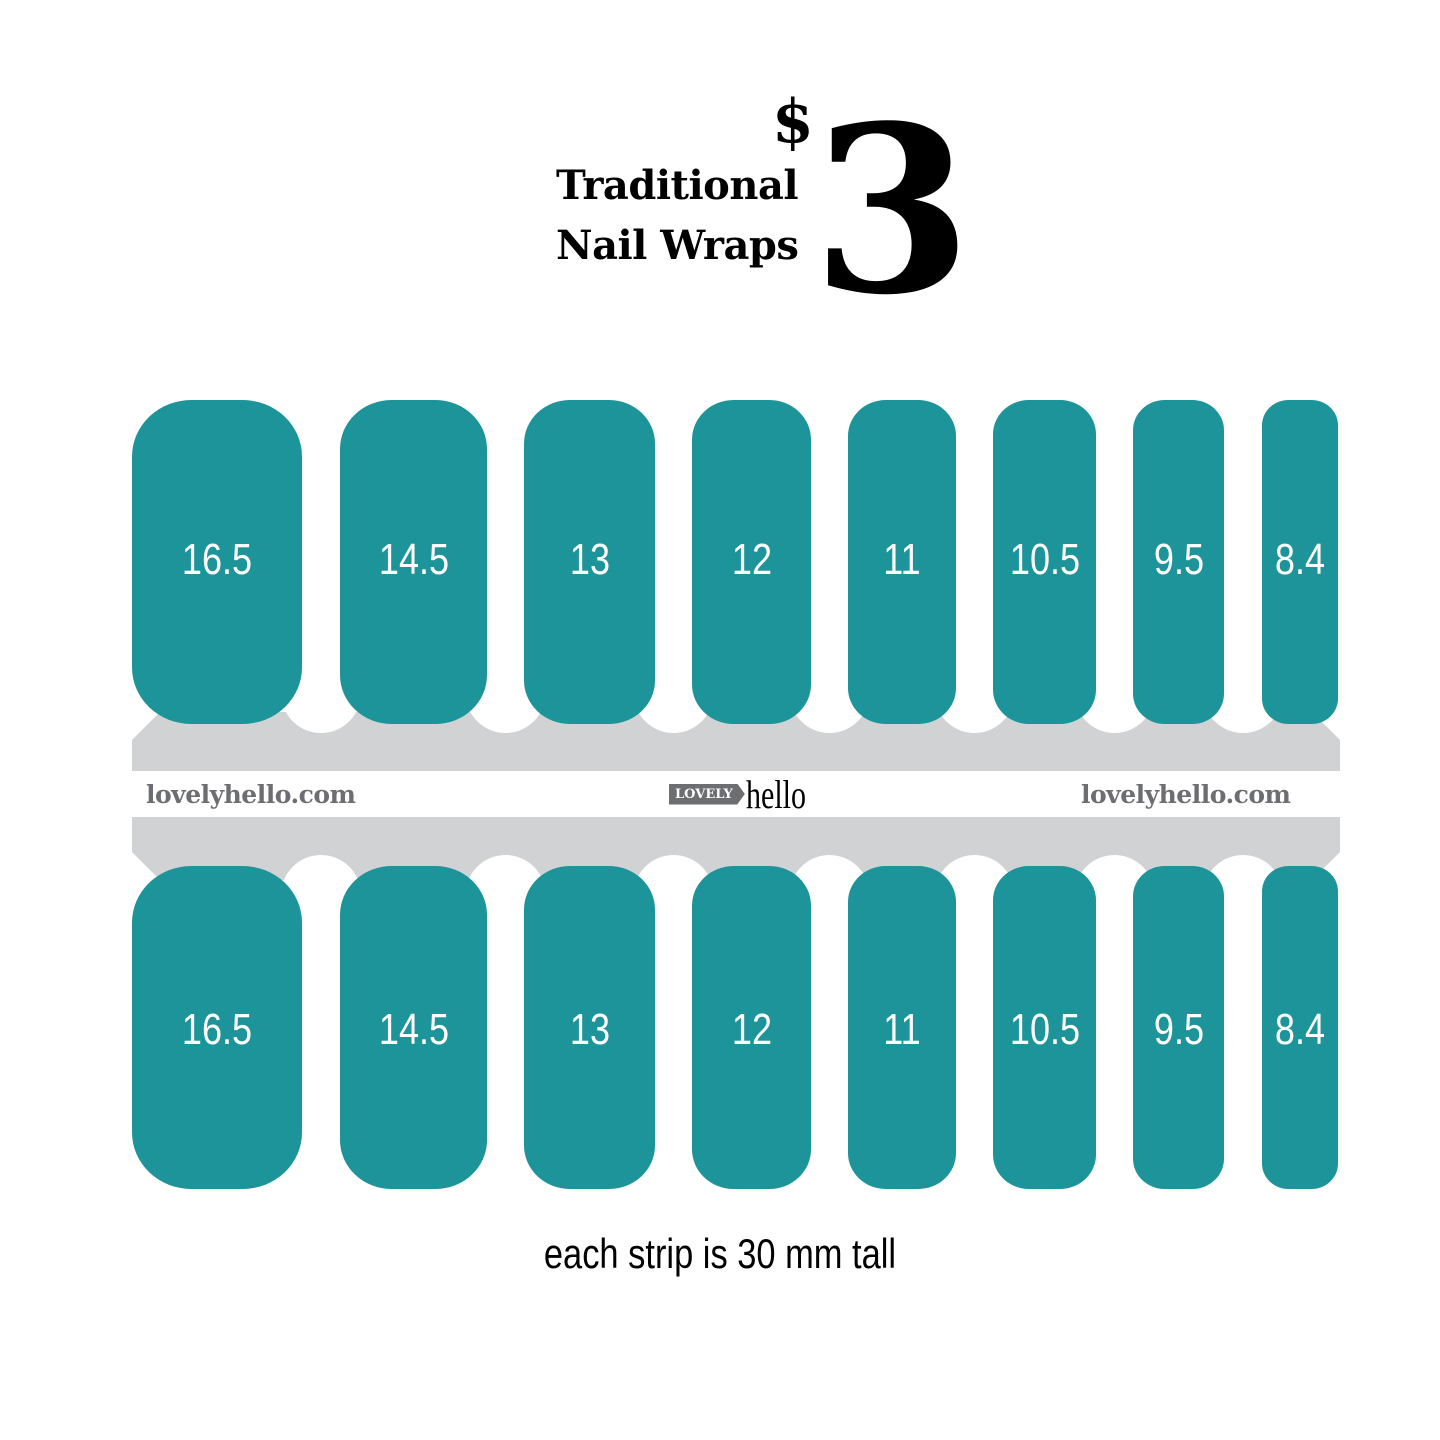 The height and width of the screenshot is (1440, 1440). Describe the element at coordinates (892, 211) in the screenshot. I see `price: 3` at that location.